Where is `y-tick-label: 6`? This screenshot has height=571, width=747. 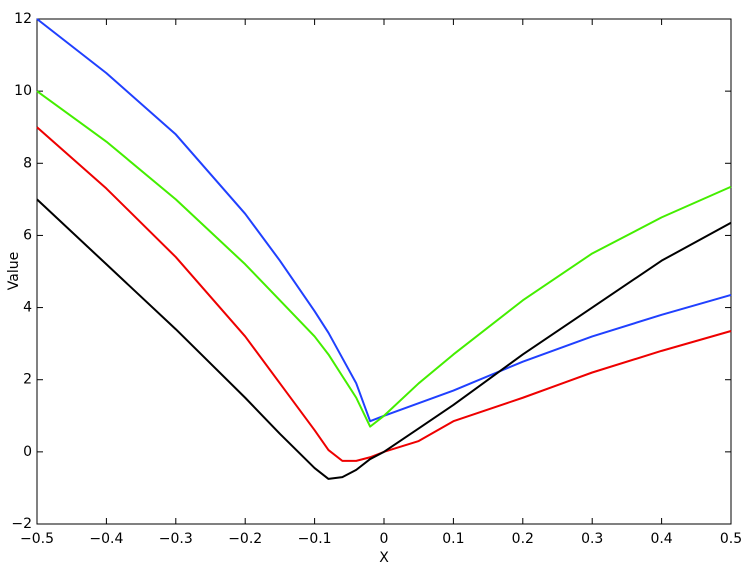
y-tick-label: 6 is located at coordinates (27, 235).